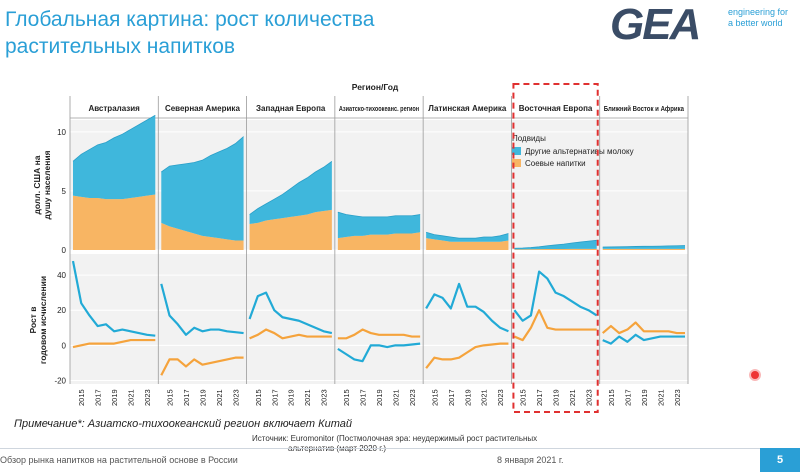  What do you see at coordinates (43, 320) in the screenshot?
I see `bottom-panel-ylabel-line-2: годовом исчислении` at bounding box center [43, 320].